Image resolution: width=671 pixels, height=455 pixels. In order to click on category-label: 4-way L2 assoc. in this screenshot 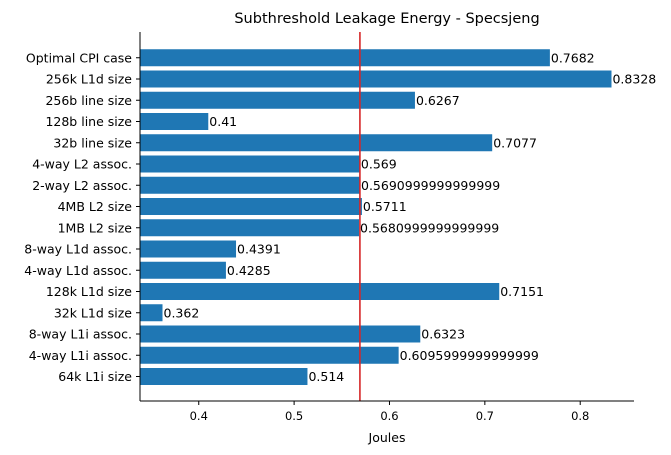, I will do `click(82, 164)`.